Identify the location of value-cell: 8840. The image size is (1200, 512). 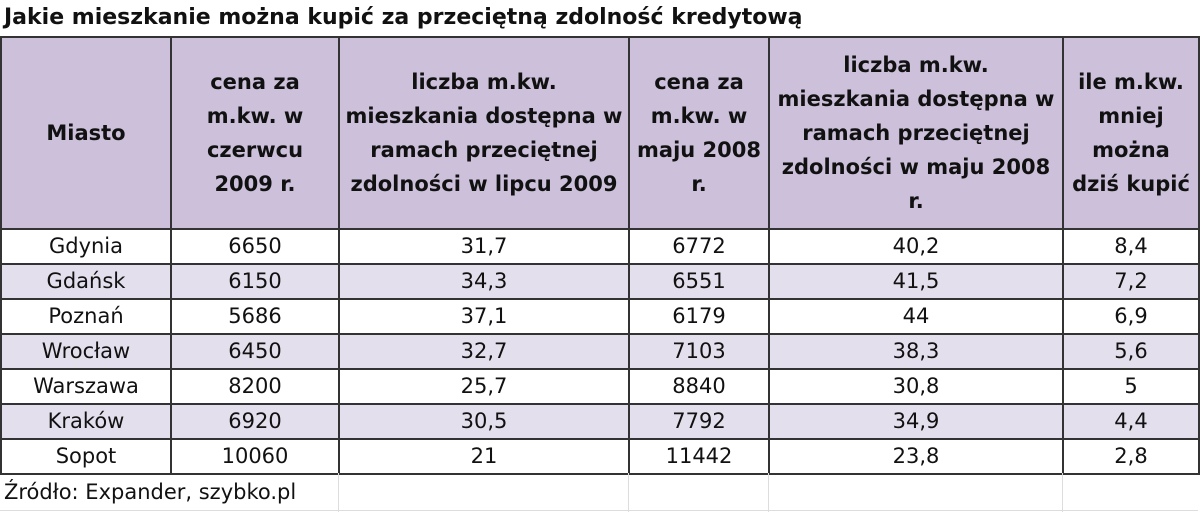
(699, 386).